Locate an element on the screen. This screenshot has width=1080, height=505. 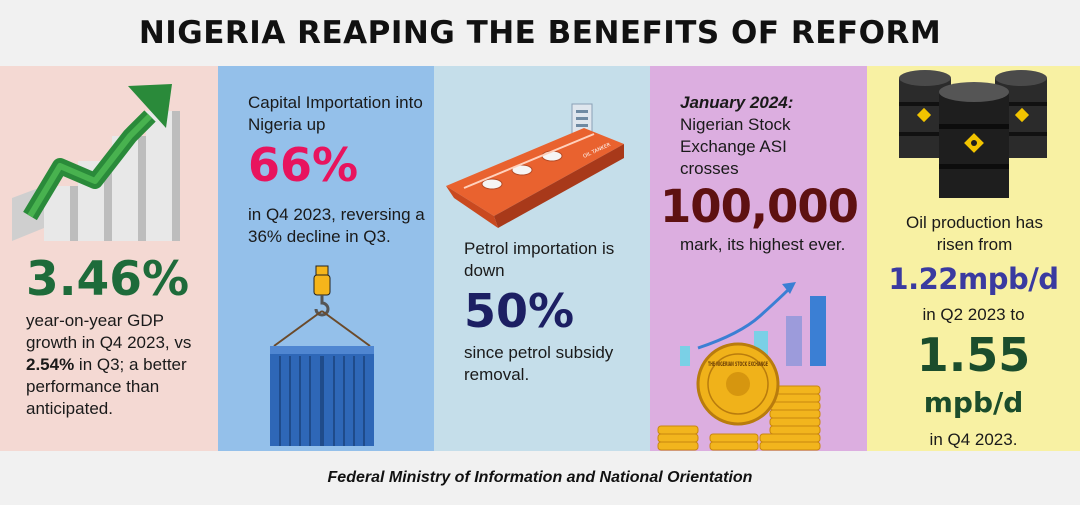
oil-tanker-icon: OIL TANKER is located at coordinates (535, 165).